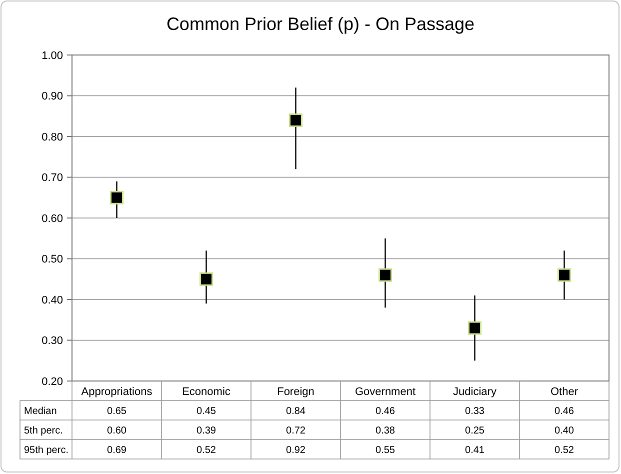 Image resolution: width=621 pixels, height=474 pixels. What do you see at coordinates (206, 411) in the screenshot?
I see `data-label: 0.45` at bounding box center [206, 411].